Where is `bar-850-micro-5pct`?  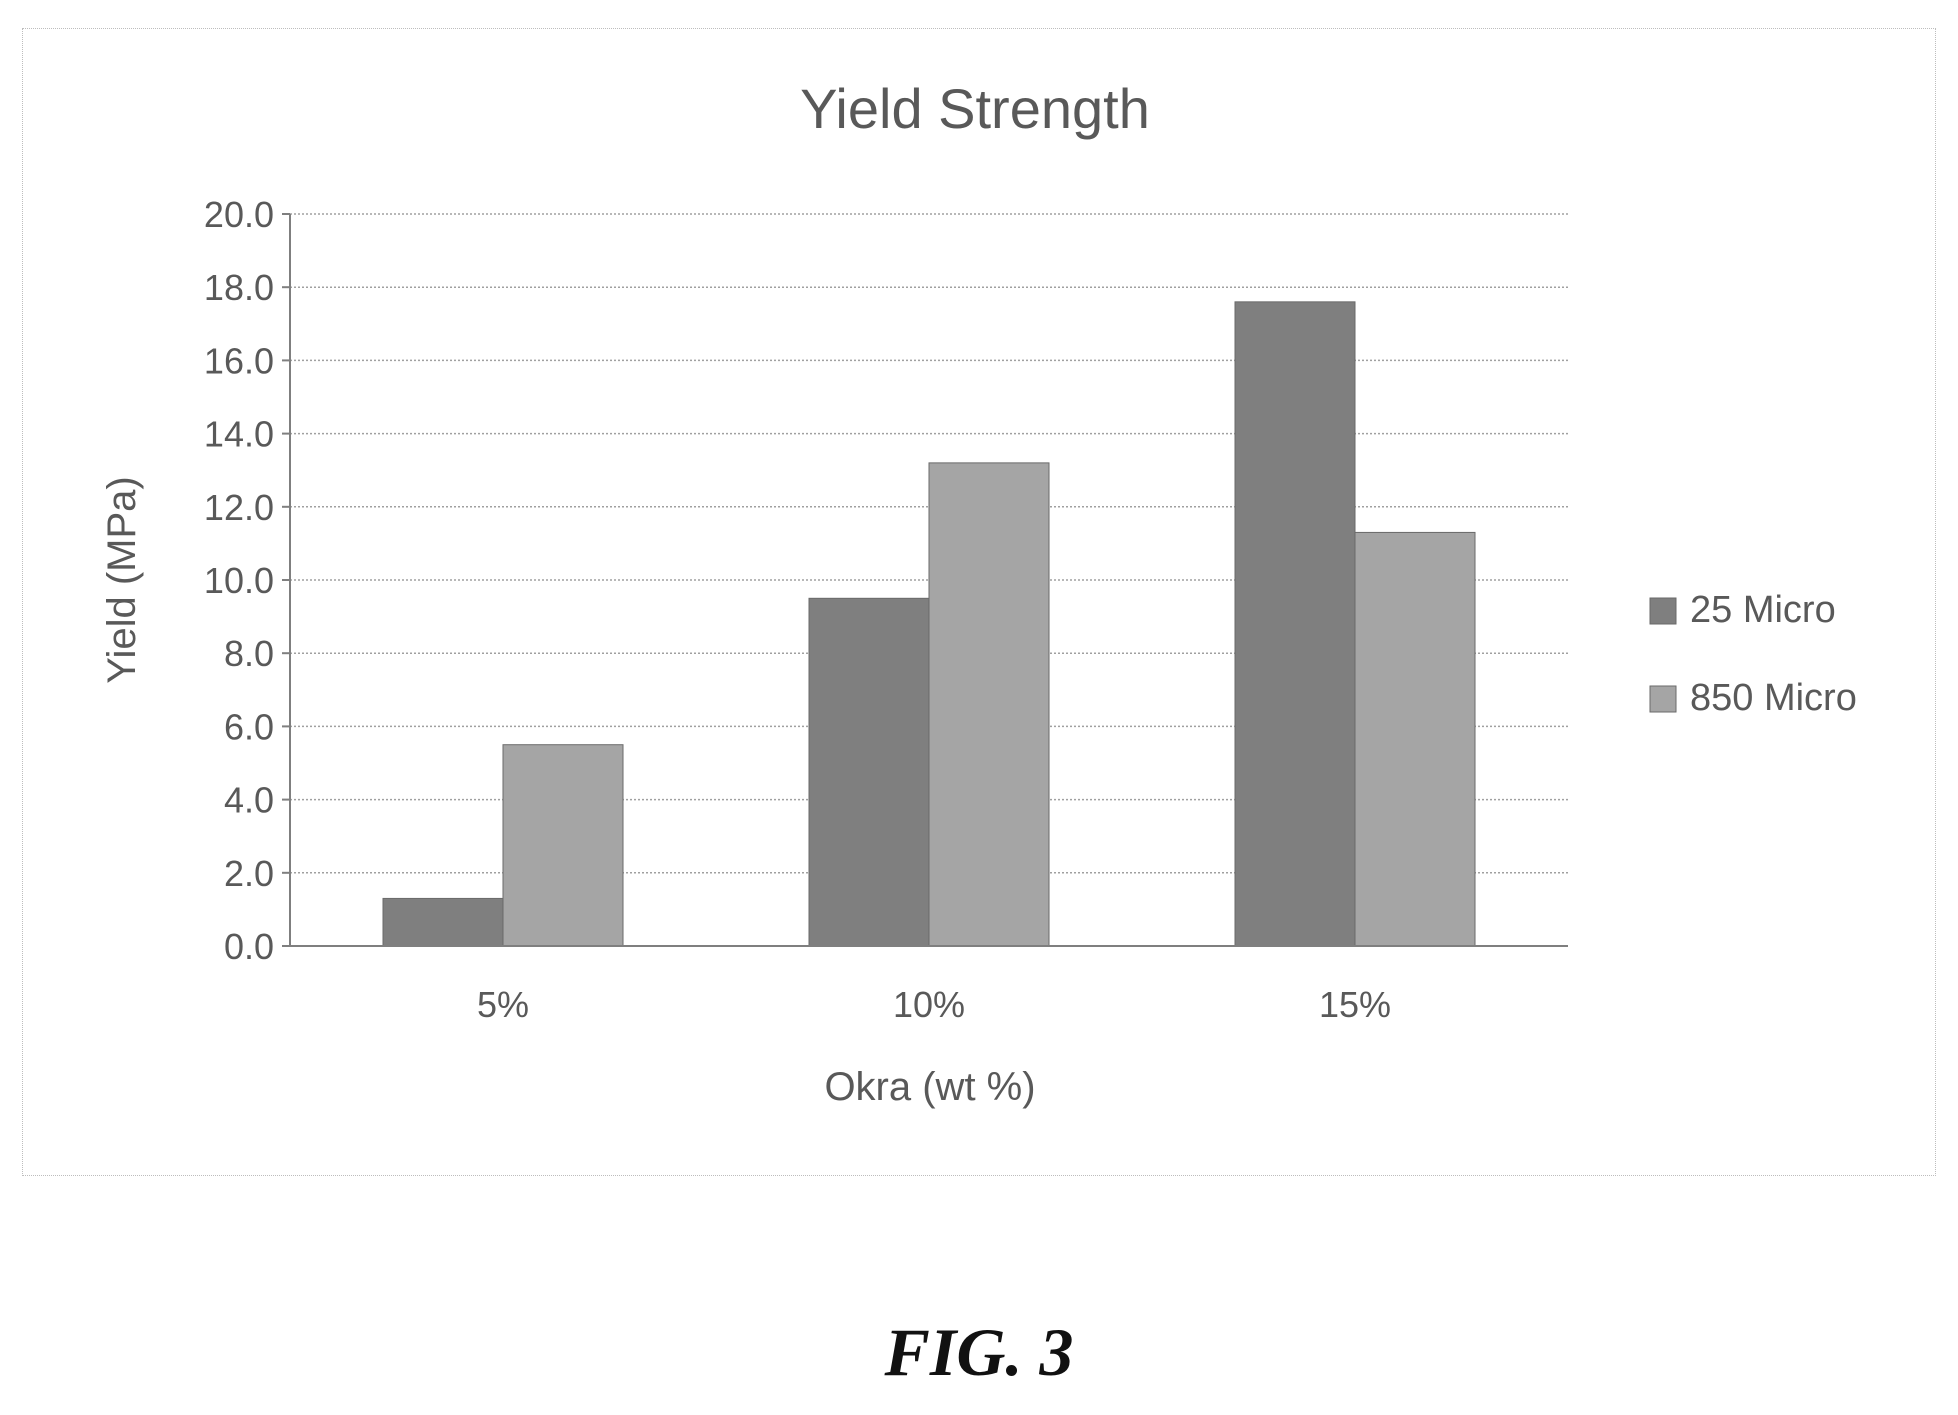 bar-850-micro-5pct is located at coordinates (563, 845).